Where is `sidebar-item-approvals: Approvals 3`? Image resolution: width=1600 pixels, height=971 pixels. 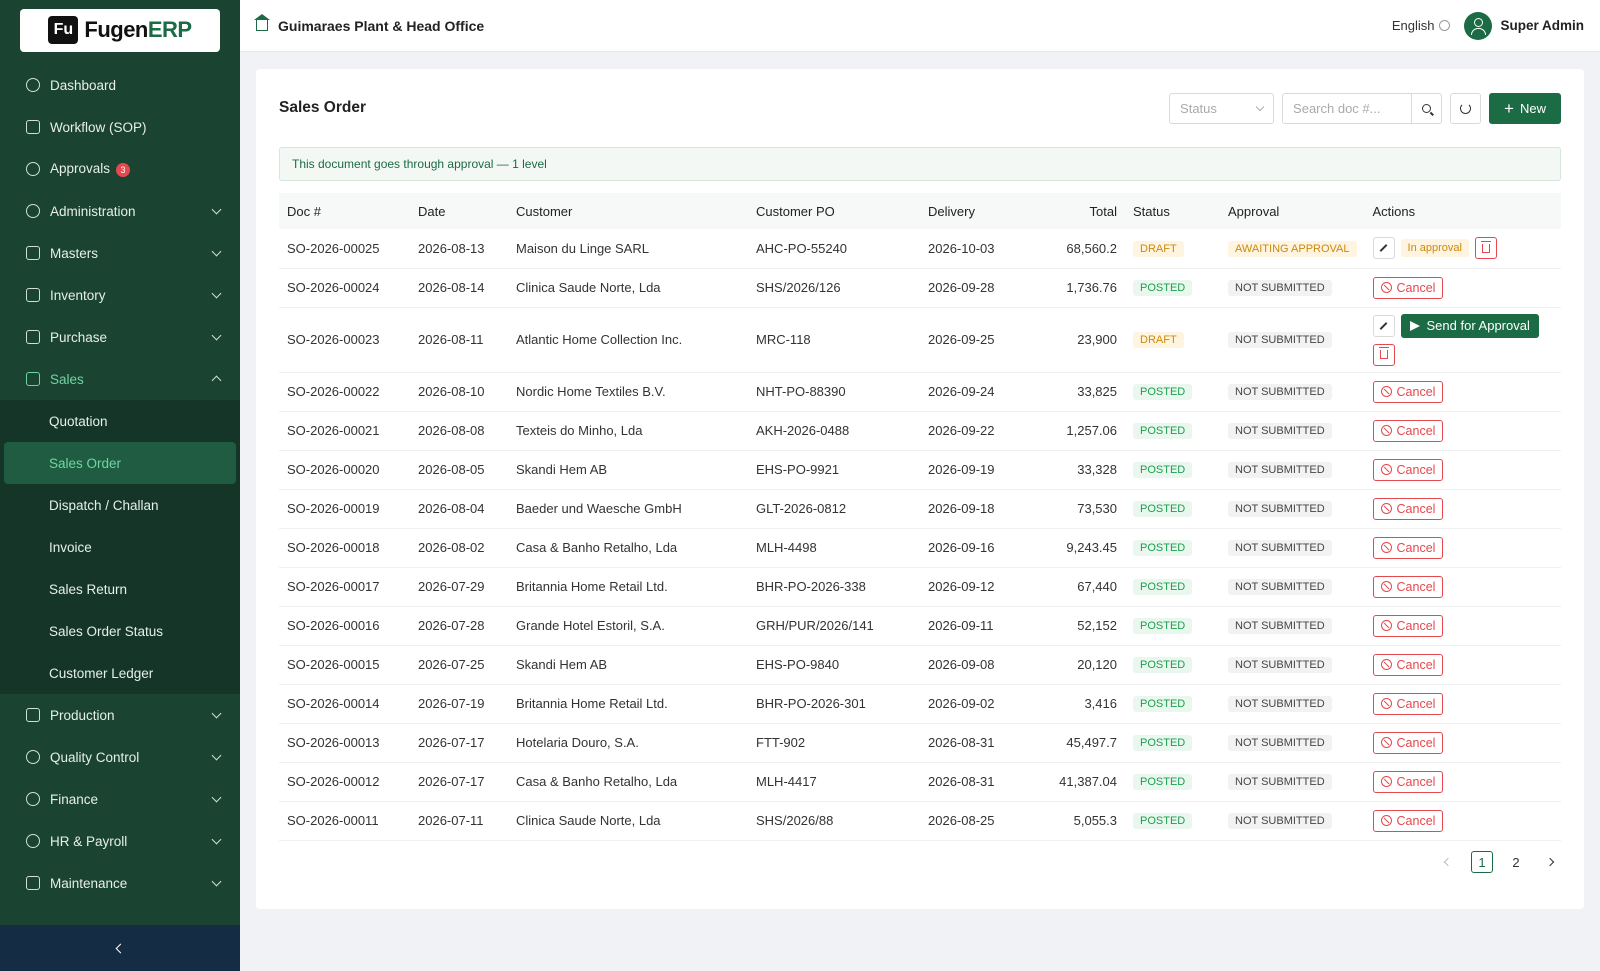 sidebar-item-approvals: Approvals 3 is located at coordinates (120, 169).